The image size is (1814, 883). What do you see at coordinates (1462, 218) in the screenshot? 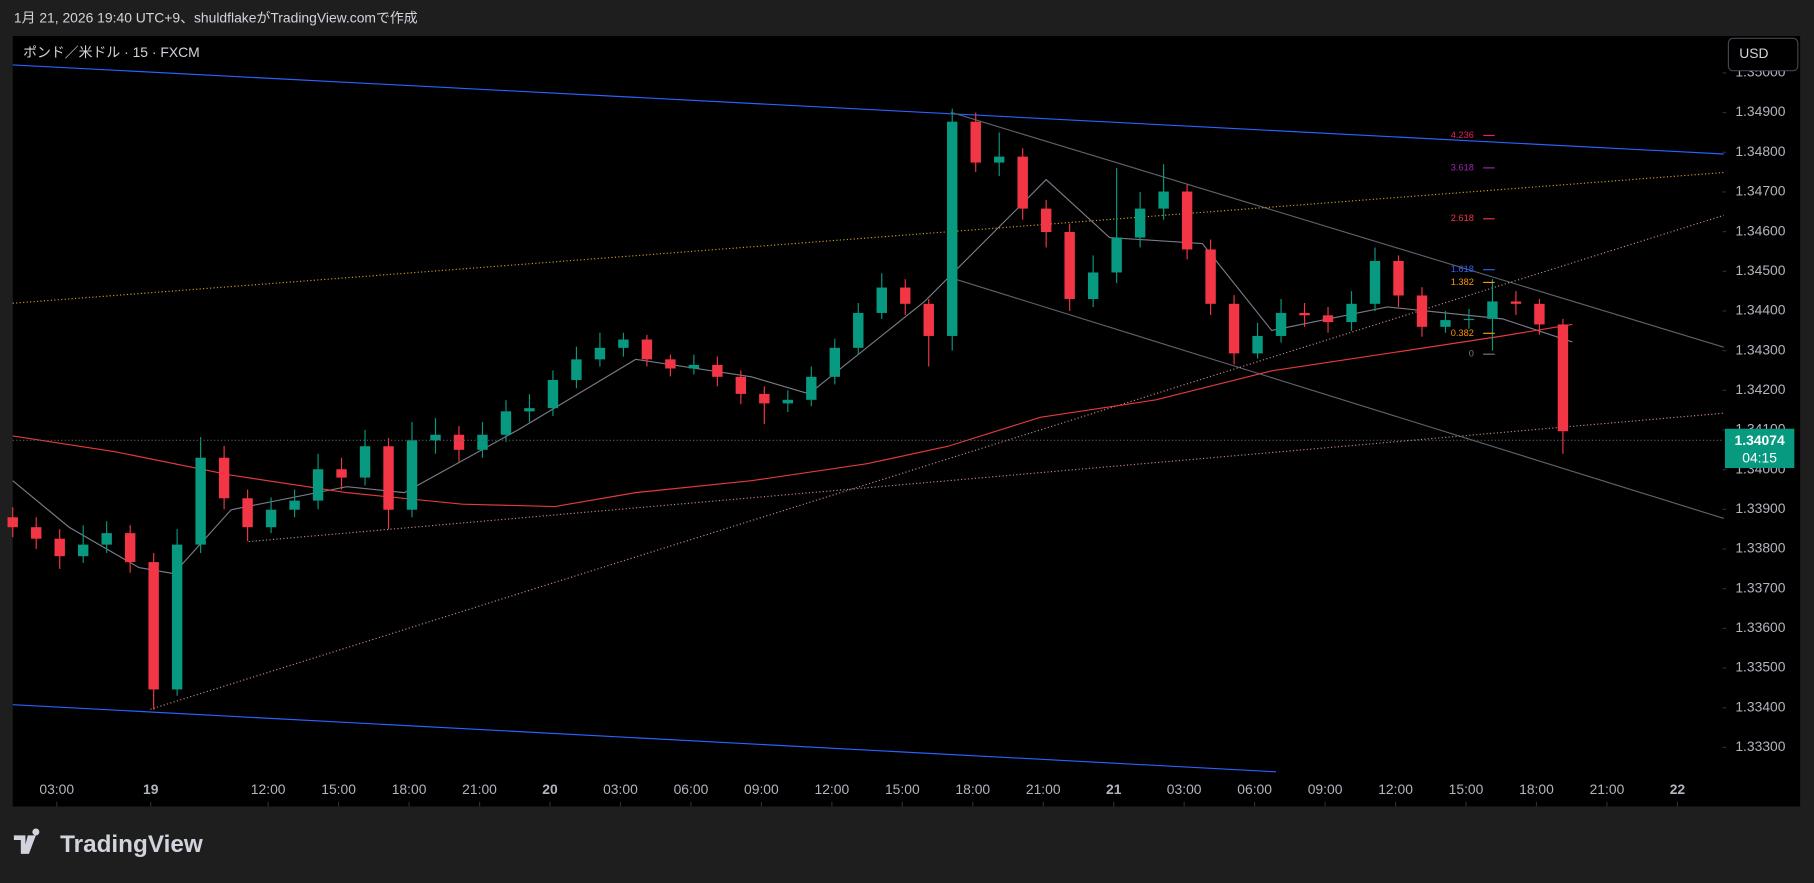
I see `fib-label: 2.618` at bounding box center [1462, 218].